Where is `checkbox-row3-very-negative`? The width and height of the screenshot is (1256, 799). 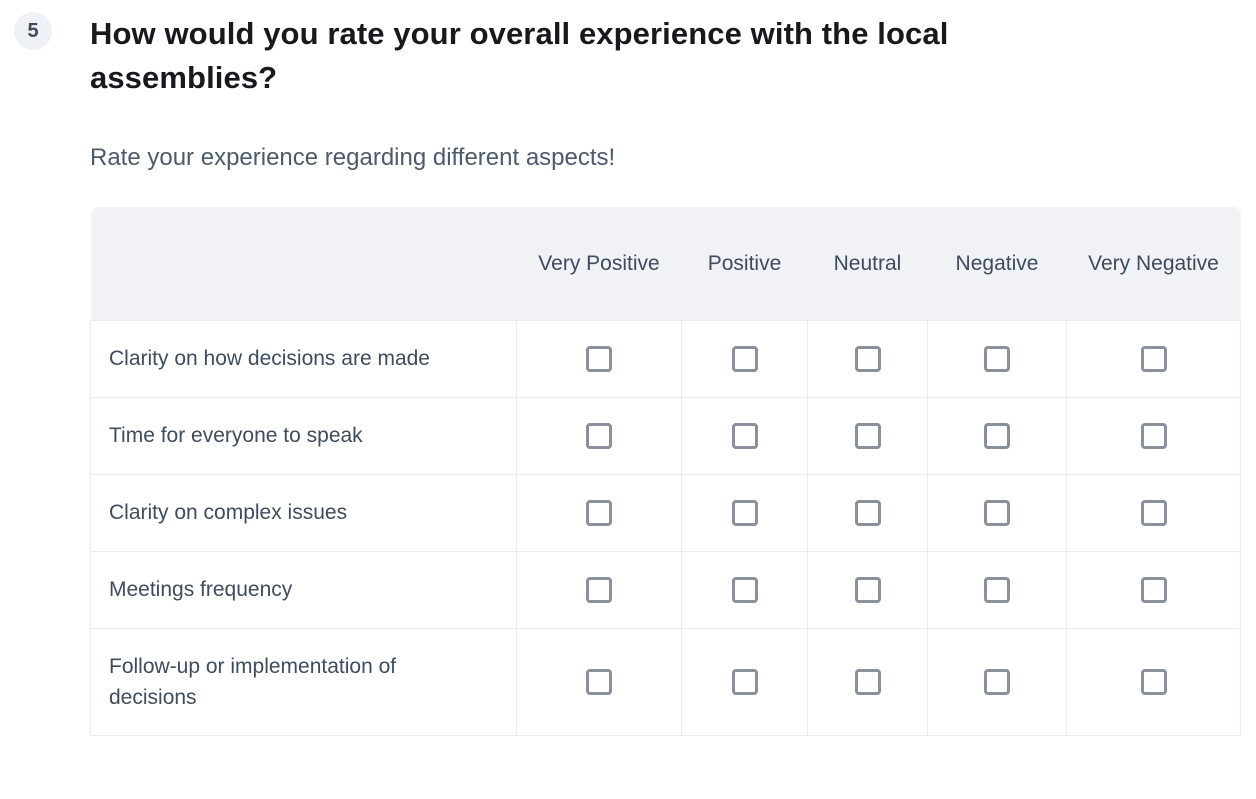
checkbox-row3-very-negative is located at coordinates (1153, 589).